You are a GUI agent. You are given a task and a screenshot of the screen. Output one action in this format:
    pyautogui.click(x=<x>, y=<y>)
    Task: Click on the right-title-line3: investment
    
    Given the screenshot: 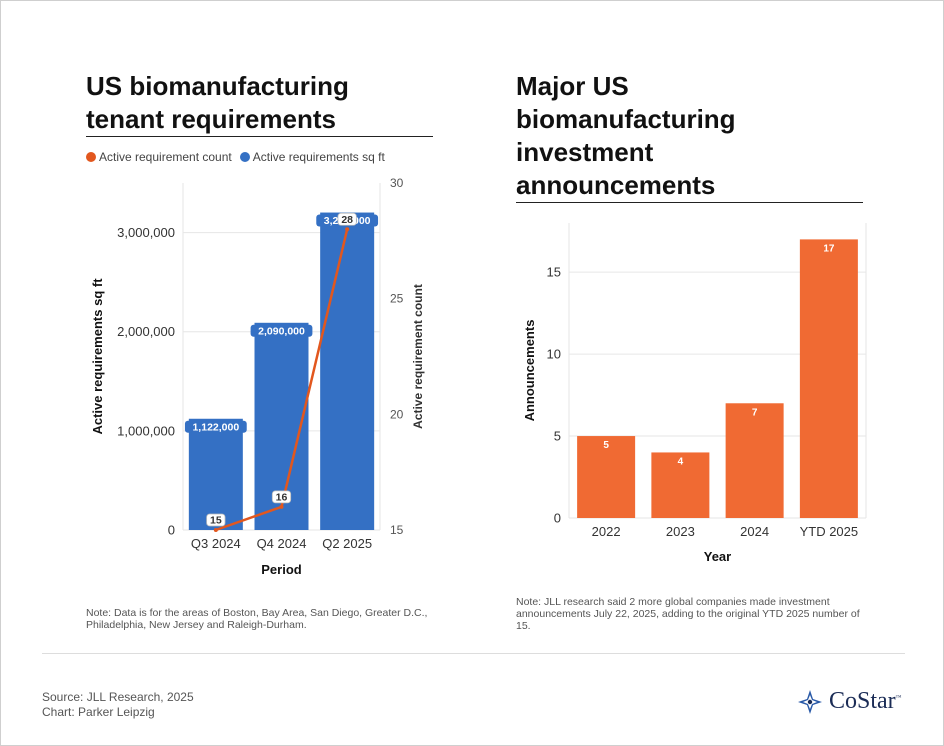 What is the action you would take?
    pyautogui.click(x=585, y=152)
    